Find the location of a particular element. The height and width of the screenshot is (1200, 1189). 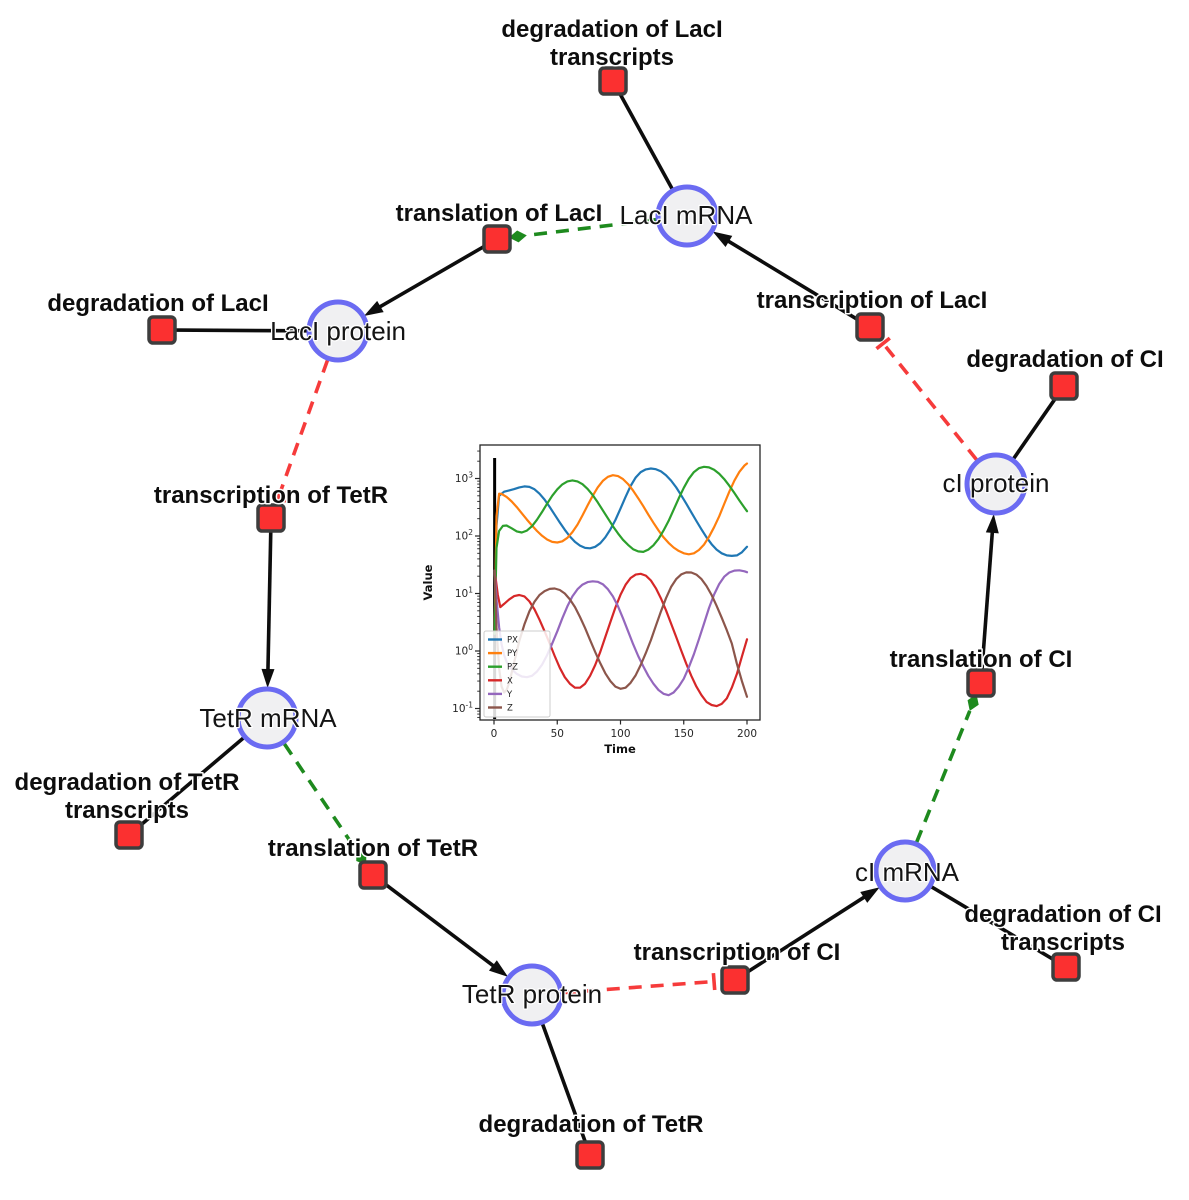

edge-ci-mrna-translation-ci-diamond-arrowhead is located at coordinates (973, 702).